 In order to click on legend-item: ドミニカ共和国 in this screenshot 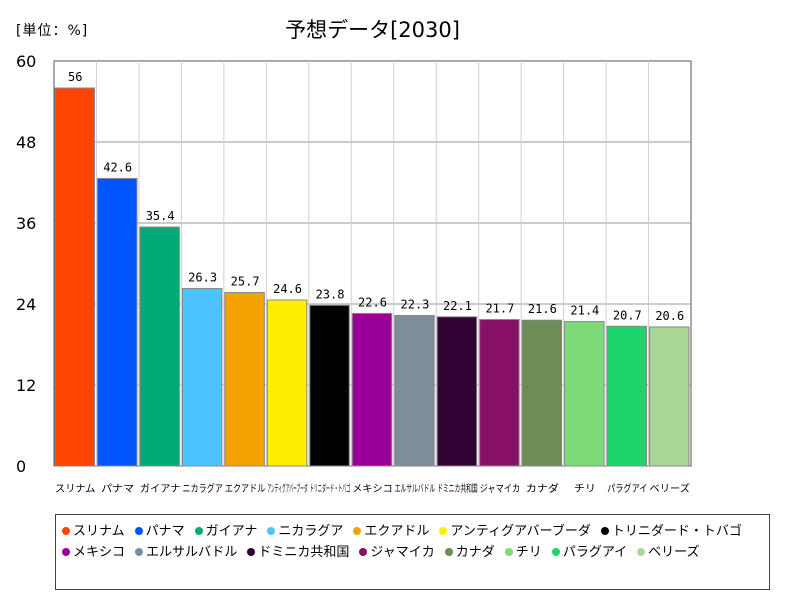, I will do `click(298, 552)`.